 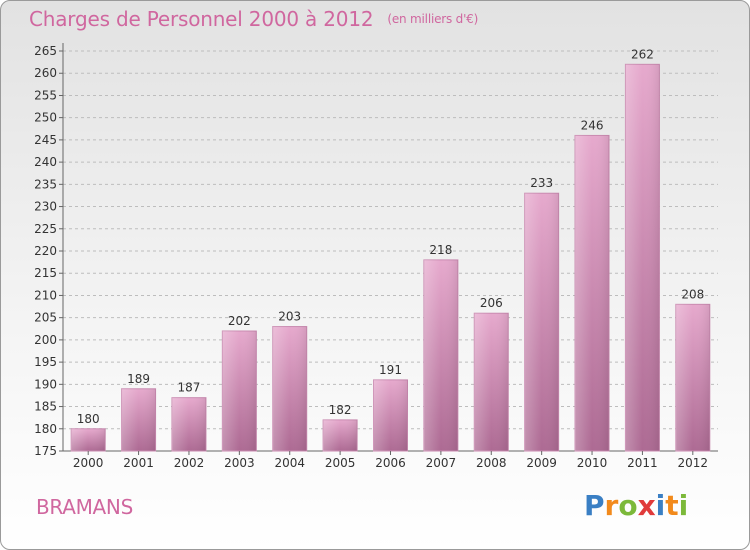 What do you see at coordinates (45, 407) in the screenshot?
I see `y-tick-label: 185` at bounding box center [45, 407].